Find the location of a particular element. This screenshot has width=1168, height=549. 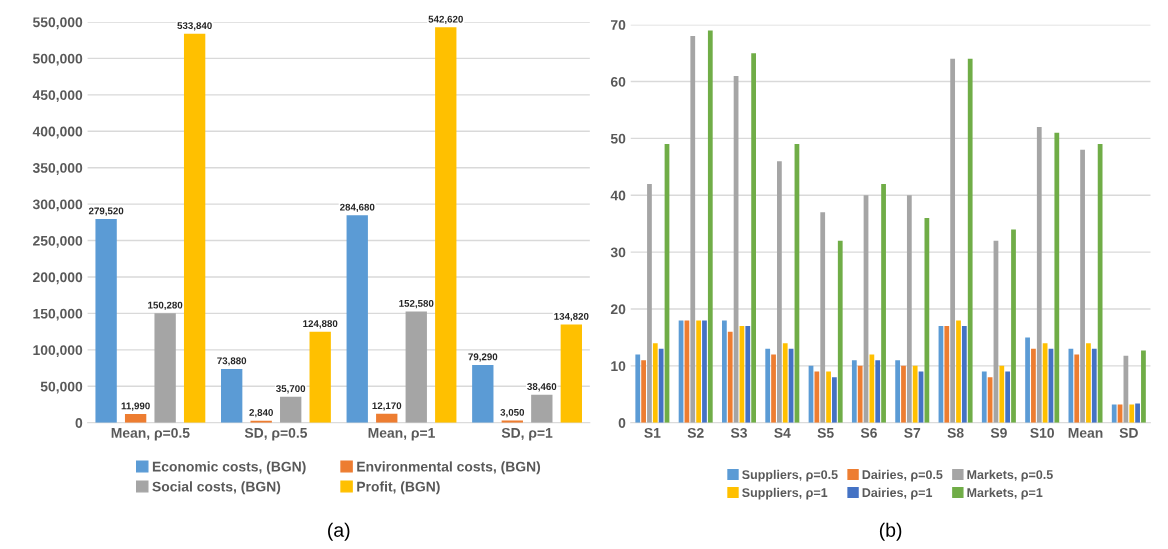

data-label: 11,990 is located at coordinates (135, 406).